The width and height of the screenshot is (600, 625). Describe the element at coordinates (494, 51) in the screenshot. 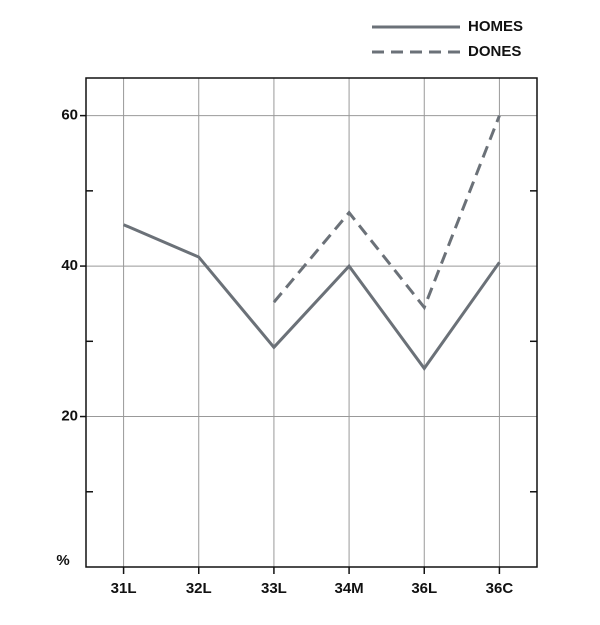

I see `legend-label: DONES` at that location.